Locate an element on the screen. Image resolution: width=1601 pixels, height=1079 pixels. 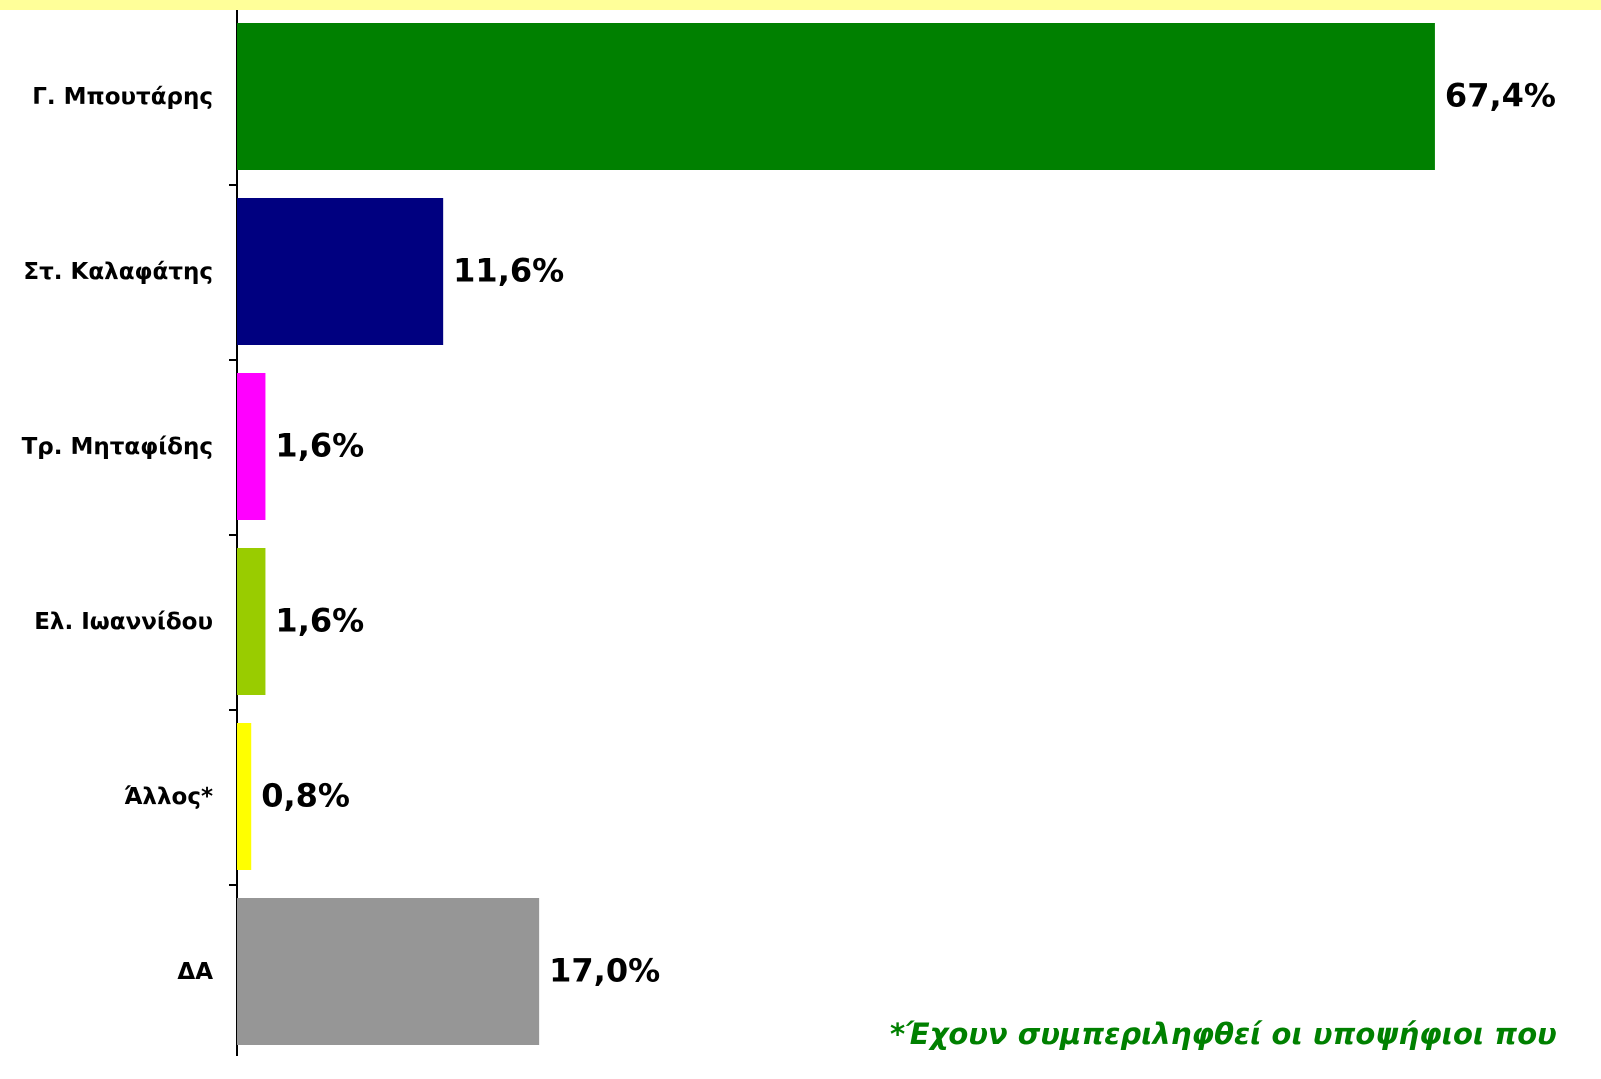
category-label: ΔΑ is located at coordinates (195, 972).